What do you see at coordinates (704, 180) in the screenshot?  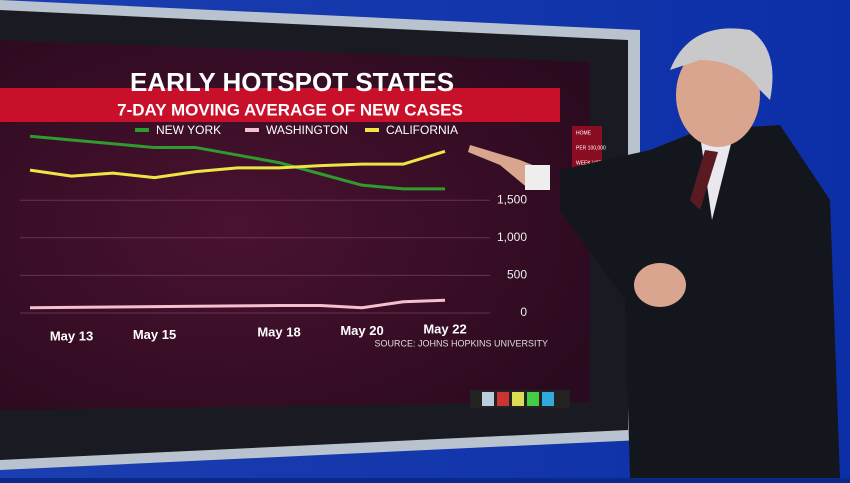 I see `tie` at bounding box center [704, 180].